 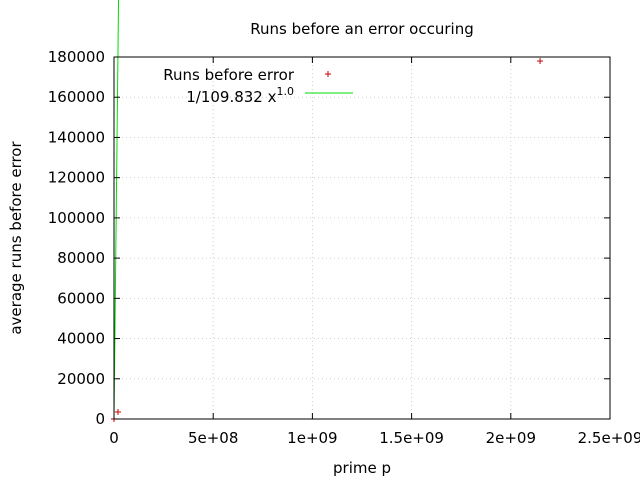 I want to click on x-tick-label: 2e+09, so click(x=511, y=438).